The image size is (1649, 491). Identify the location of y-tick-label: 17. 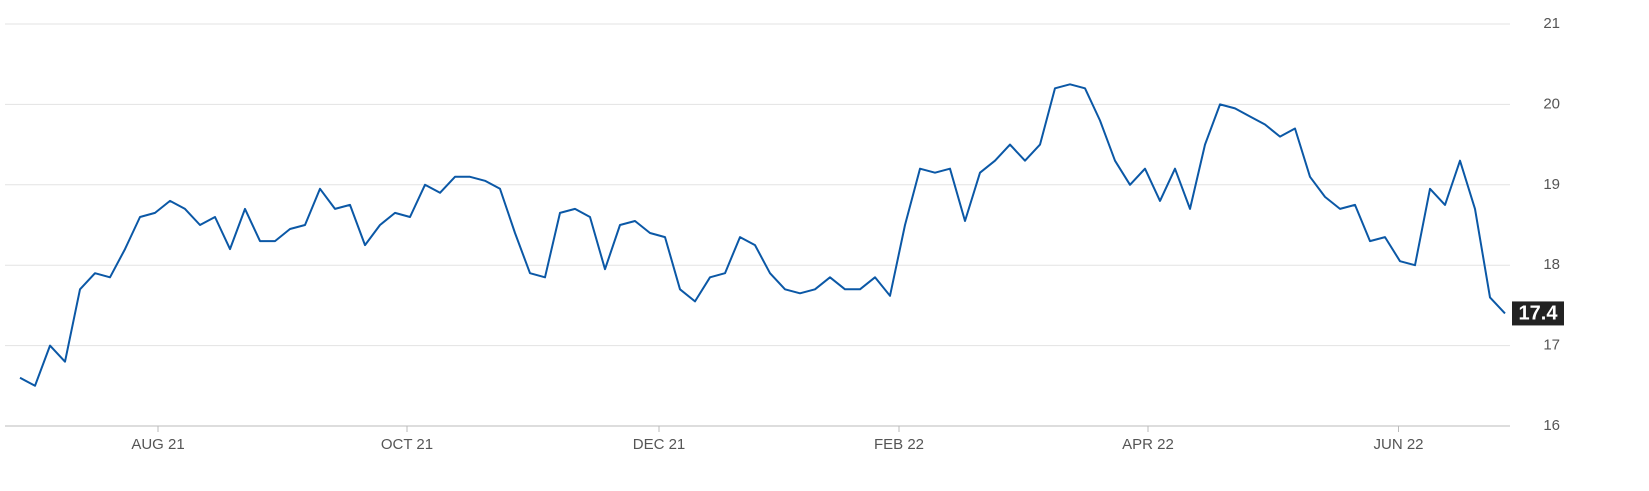
(1551, 345).